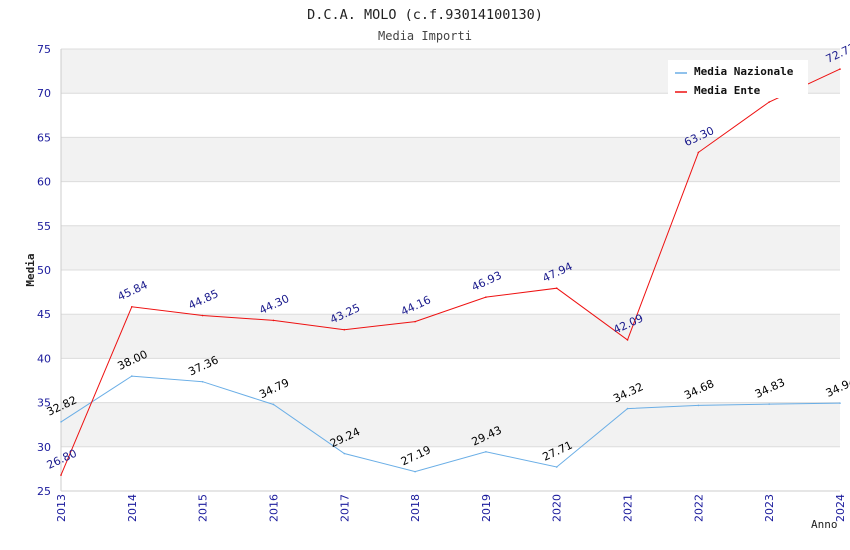 This screenshot has height=550, width=850. I want to click on data-label-media-nazionale-2023: 34.83, so click(770, 388).